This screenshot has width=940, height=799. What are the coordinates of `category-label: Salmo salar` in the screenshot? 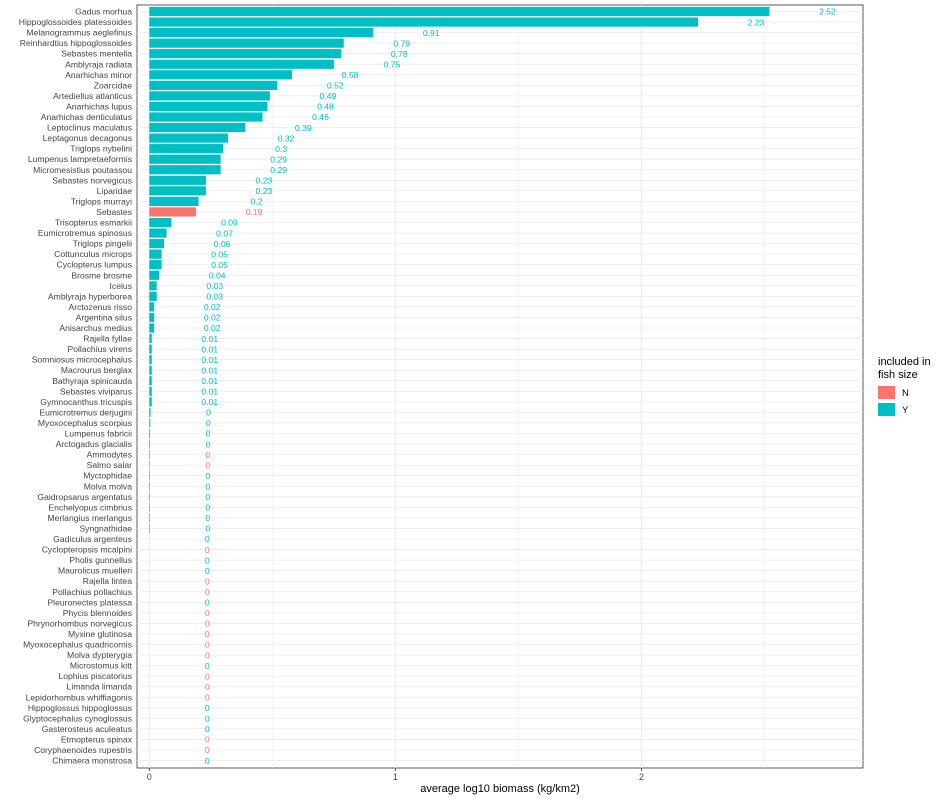 It's located at (110, 465).